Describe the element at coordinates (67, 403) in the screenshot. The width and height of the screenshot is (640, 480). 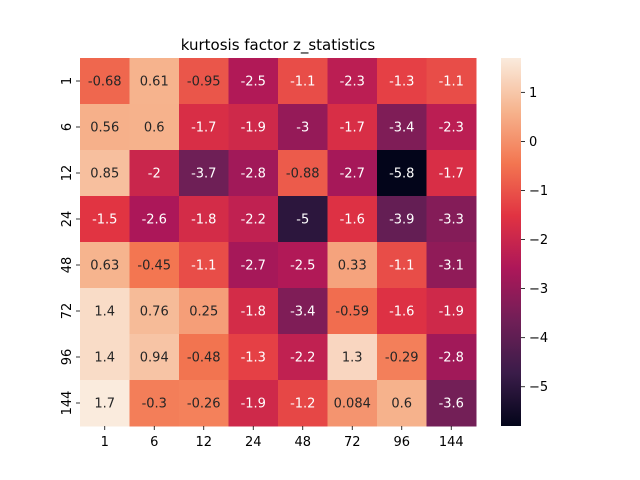
I see `y-tick-label: 144` at that location.